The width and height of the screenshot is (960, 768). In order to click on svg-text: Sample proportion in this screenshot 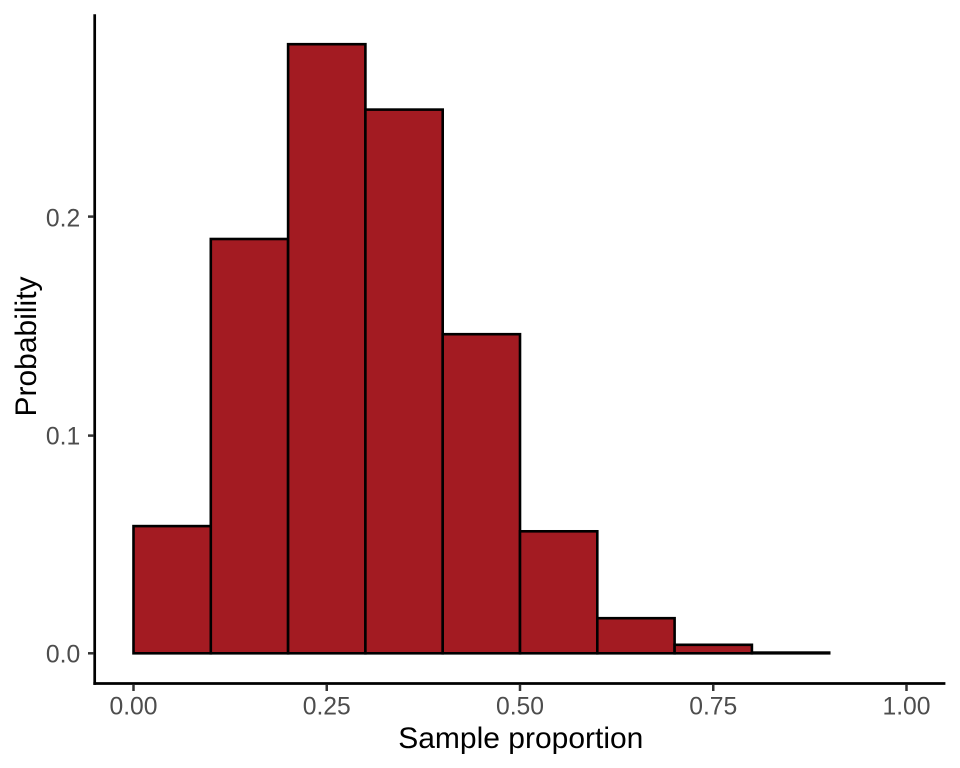, I will do `click(520, 738)`.